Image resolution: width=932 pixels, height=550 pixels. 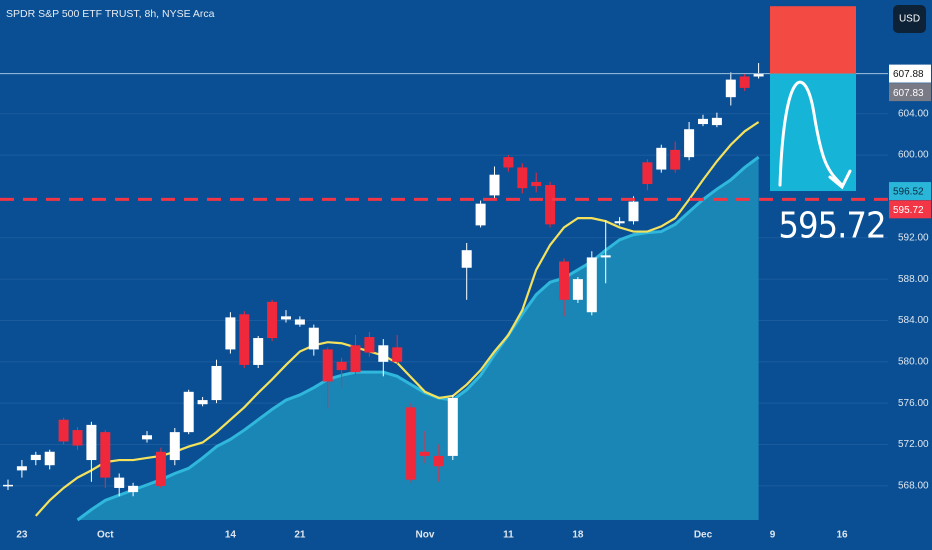 I want to click on price-tag-label: 596.52, so click(x=908, y=192).